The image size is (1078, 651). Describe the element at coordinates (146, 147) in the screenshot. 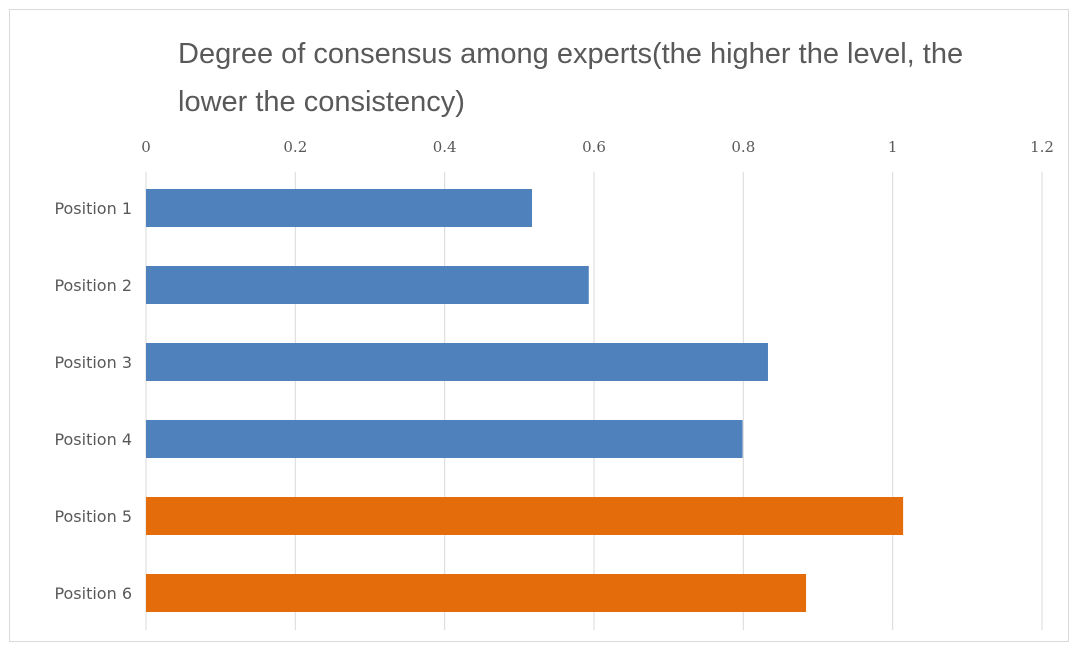

I see `x-tick-label: 0` at that location.